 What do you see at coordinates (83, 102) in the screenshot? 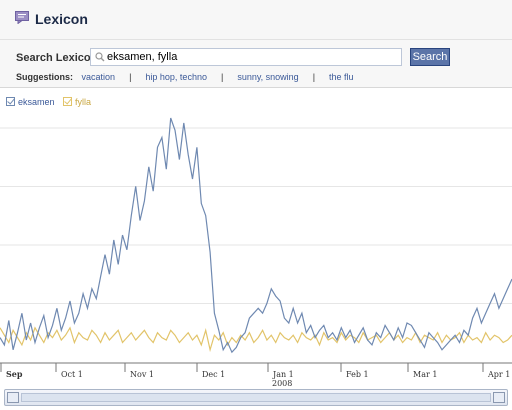
I see `legend-label-fylla: fylla` at bounding box center [83, 102].